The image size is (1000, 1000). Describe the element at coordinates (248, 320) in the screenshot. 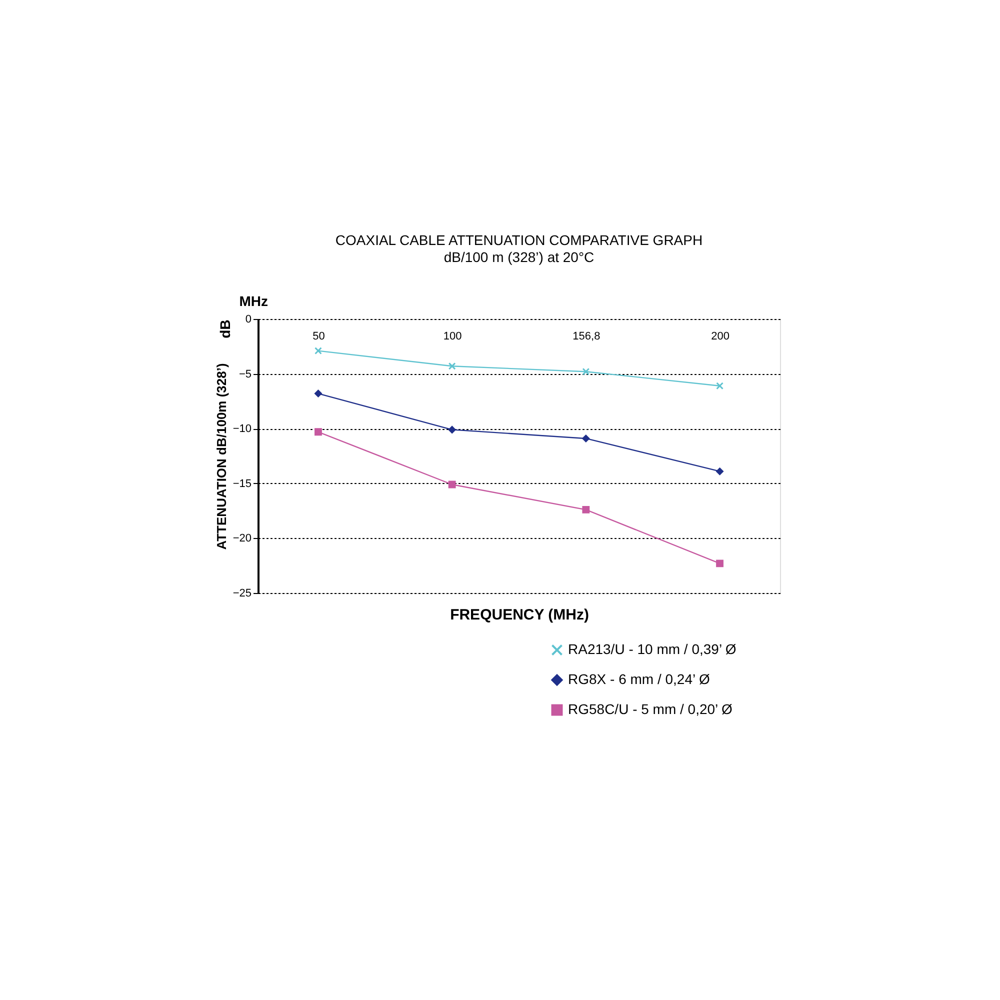

I see `y-tick-label: 0` at that location.